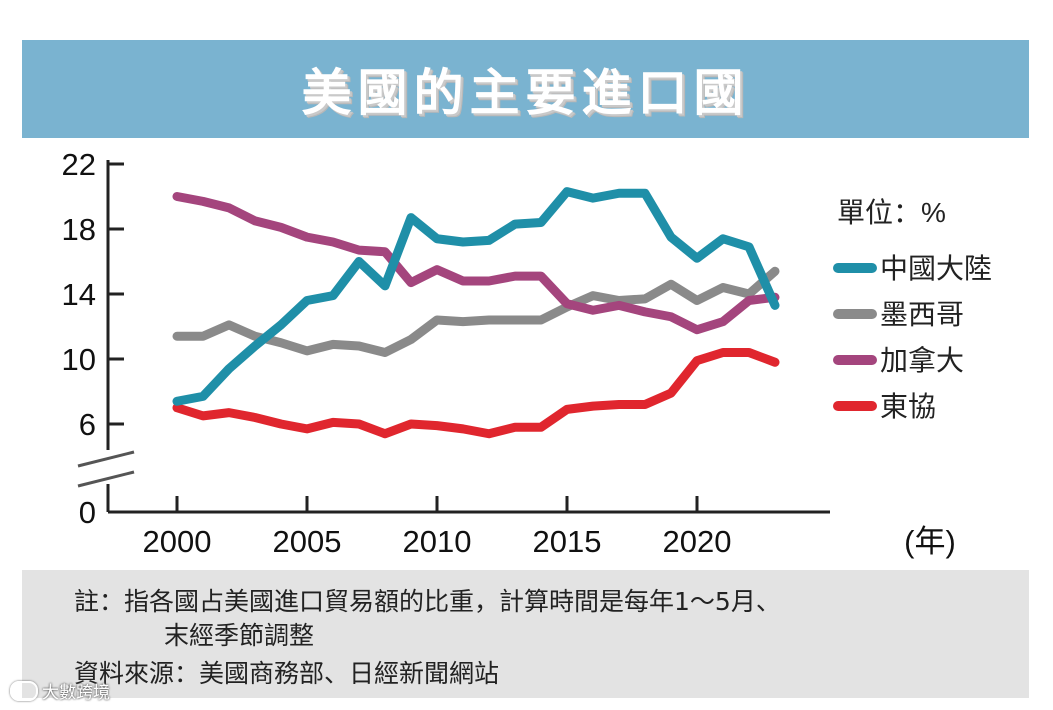 The height and width of the screenshot is (710, 1053). Describe the element at coordinates (908, 406) in the screenshot. I see `legend-label: 東協` at that location.